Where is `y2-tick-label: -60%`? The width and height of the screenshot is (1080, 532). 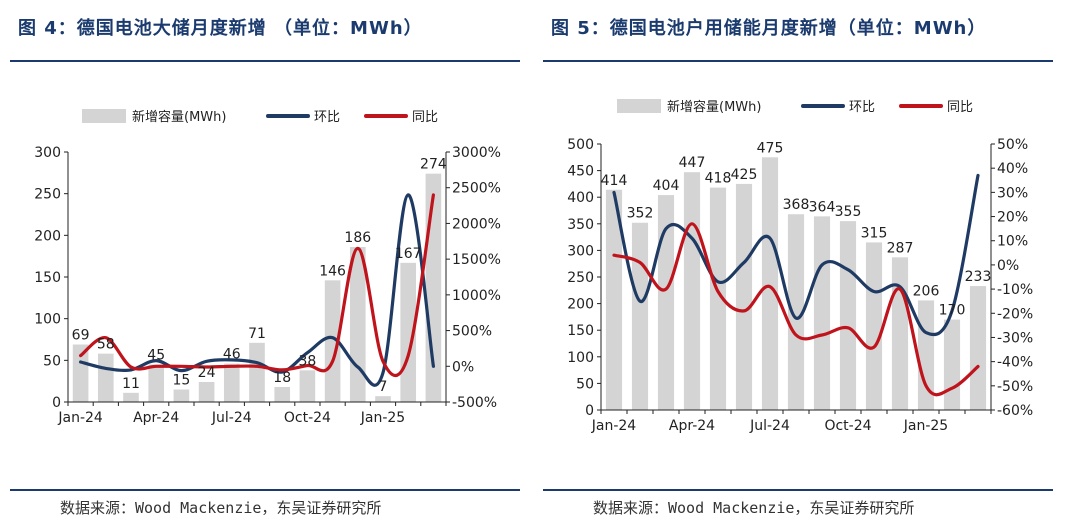
y2-tick-label: -60% is located at coordinates (1015, 411).